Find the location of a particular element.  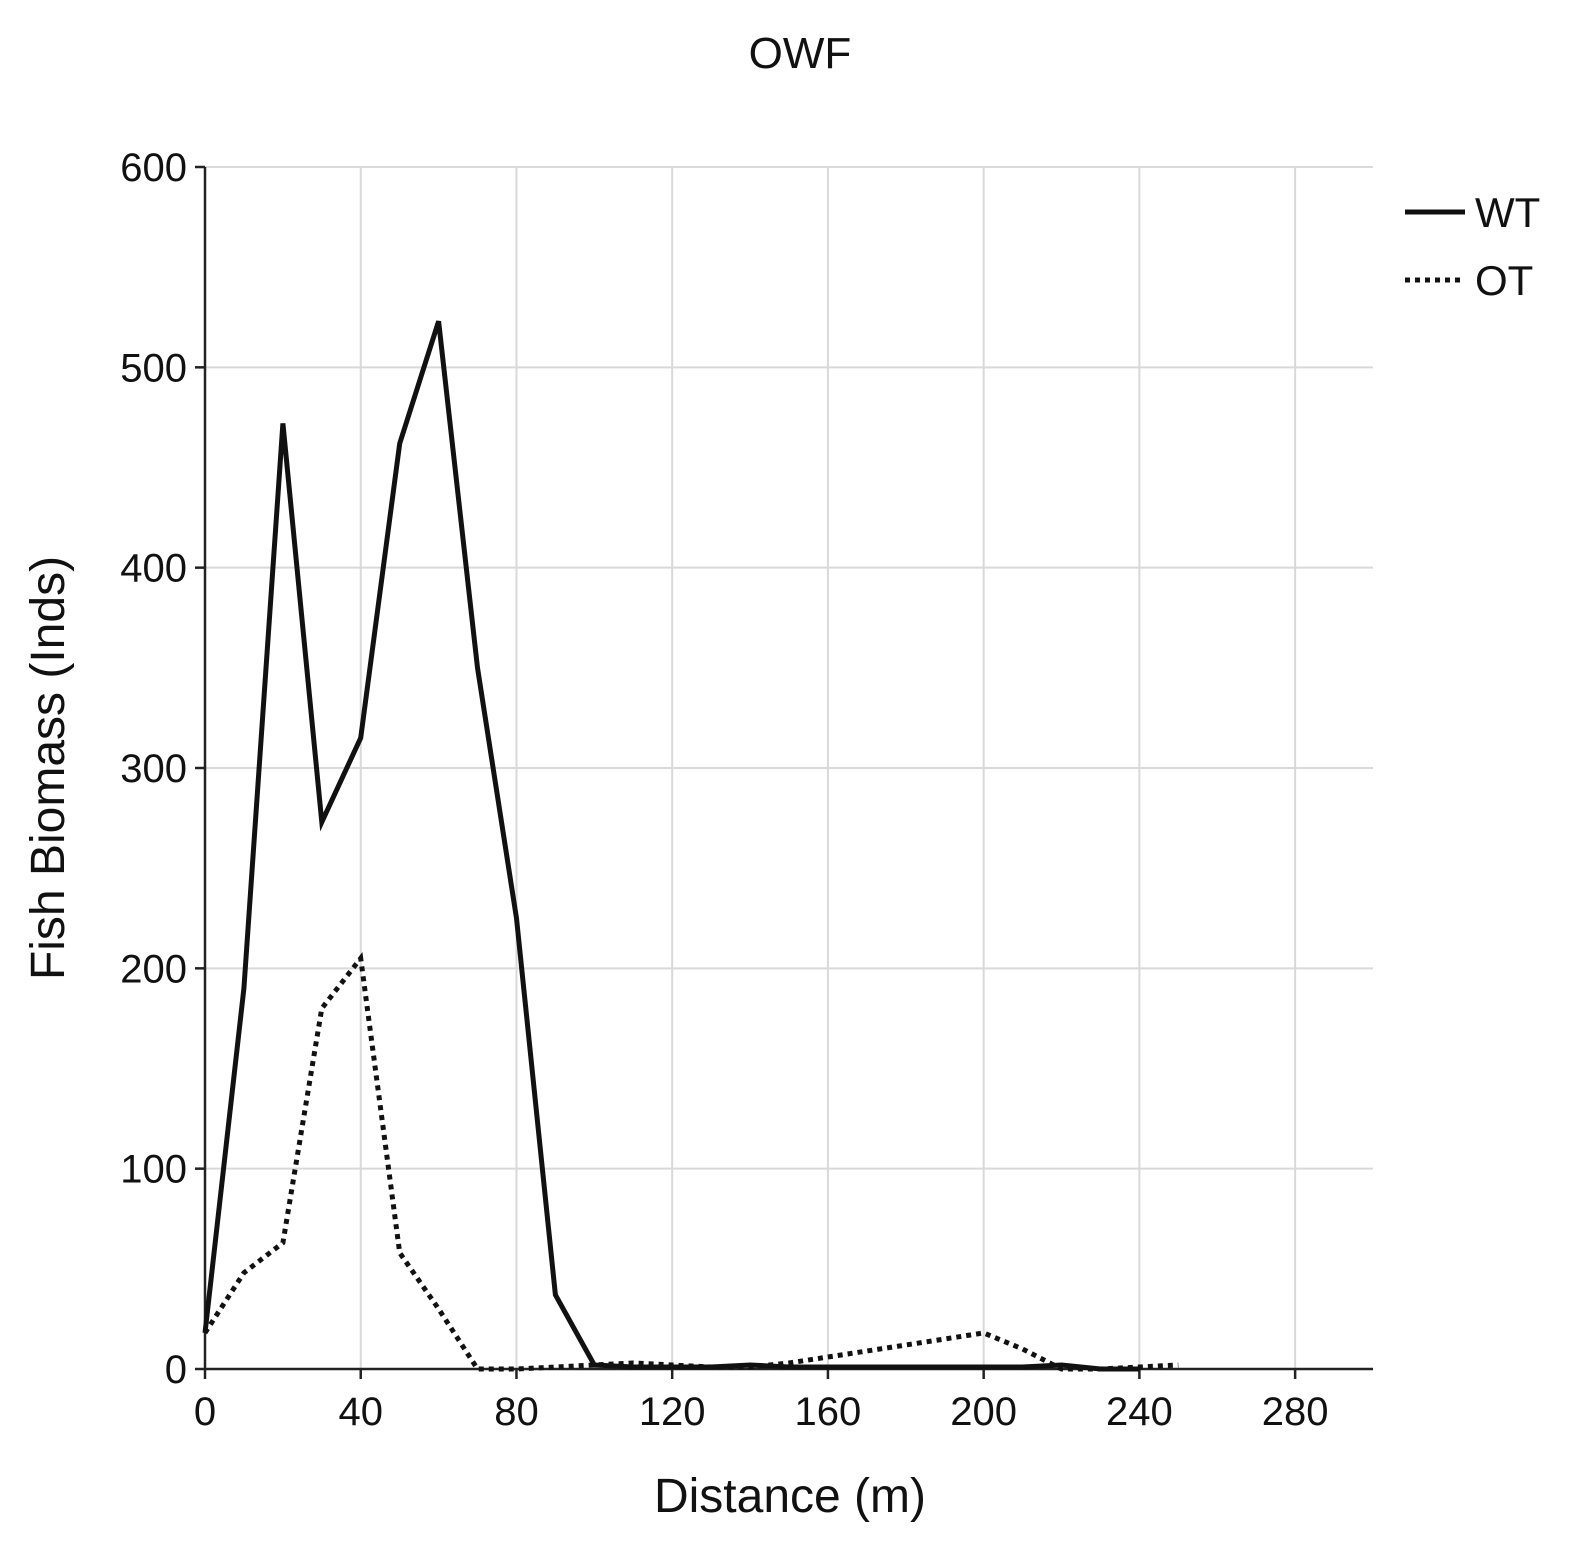

y-tick-label: 500 is located at coordinates (153, 368).